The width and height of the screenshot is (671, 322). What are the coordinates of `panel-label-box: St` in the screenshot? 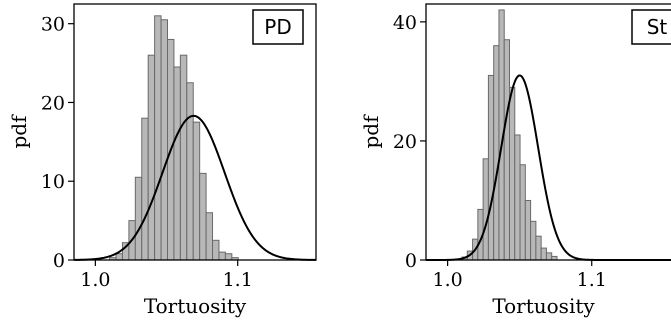 It's located at (651, 27).